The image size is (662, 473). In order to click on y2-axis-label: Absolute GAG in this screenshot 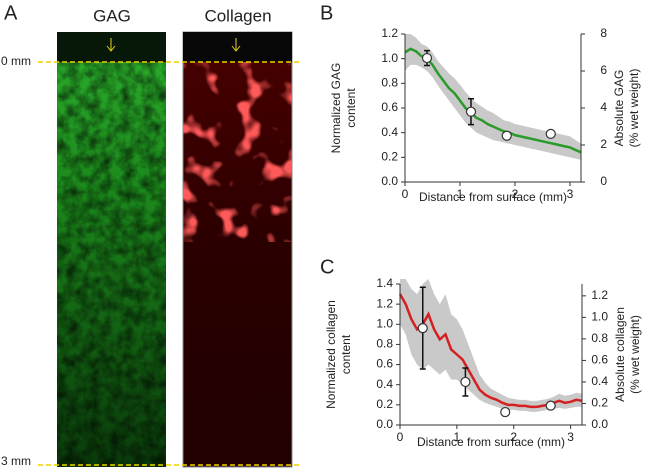, I will do `click(619, 108)`.